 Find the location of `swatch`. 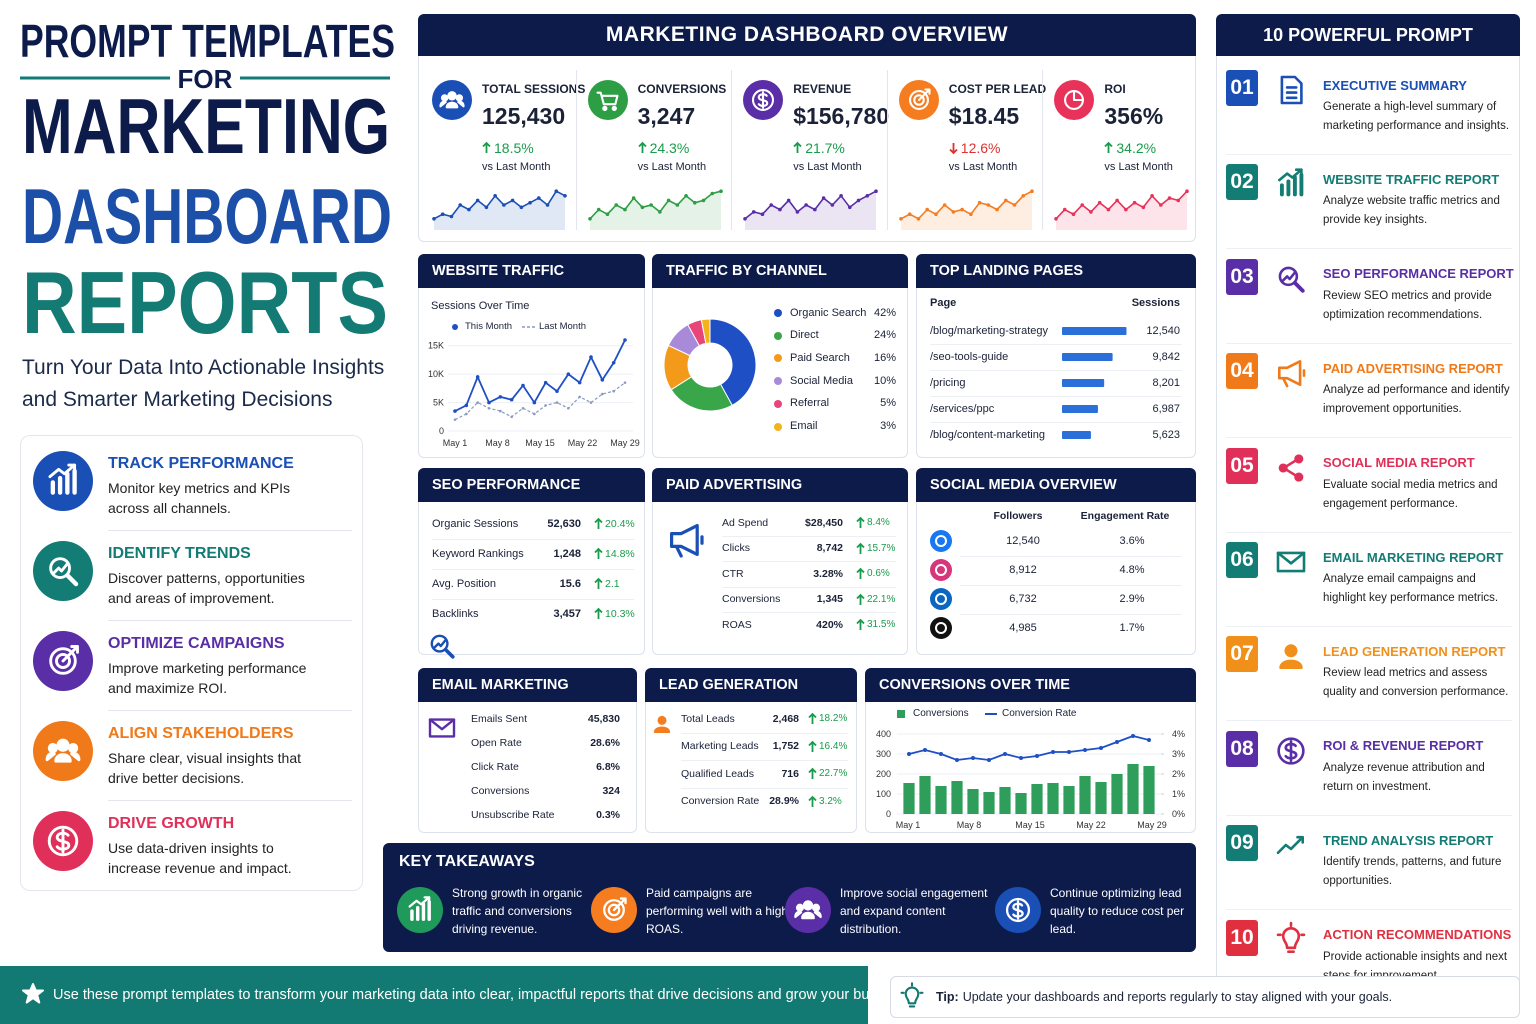

swatch is located at coordinates (778, 313).